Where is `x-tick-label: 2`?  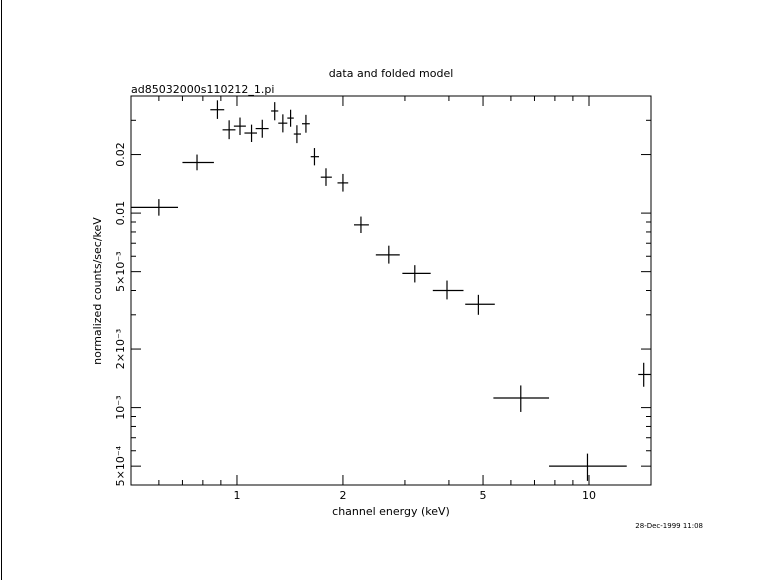 x-tick-label: 2 is located at coordinates (342, 495).